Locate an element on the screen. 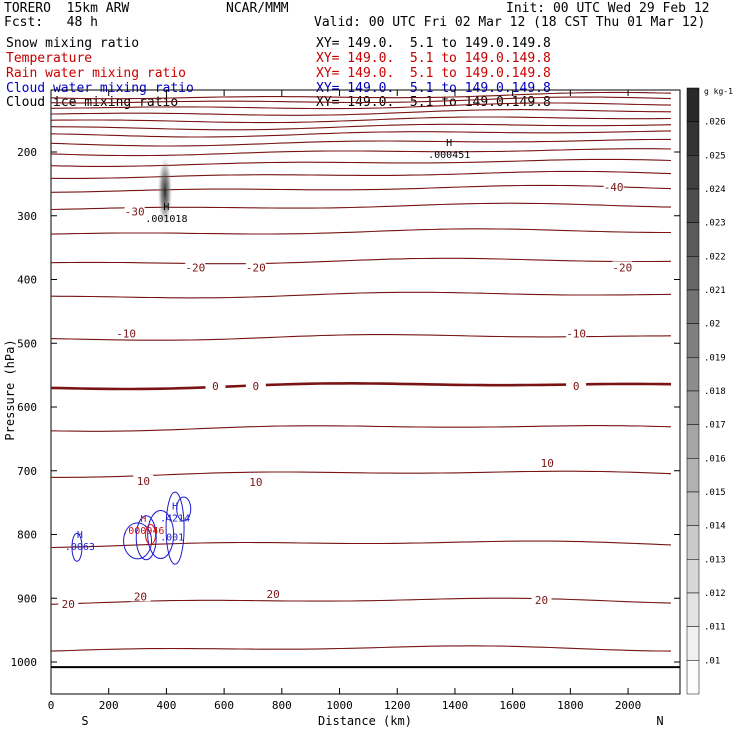 Image resolution: width=740 pixels, height=740 pixels. colorbar-label: .015 is located at coordinates (715, 493).